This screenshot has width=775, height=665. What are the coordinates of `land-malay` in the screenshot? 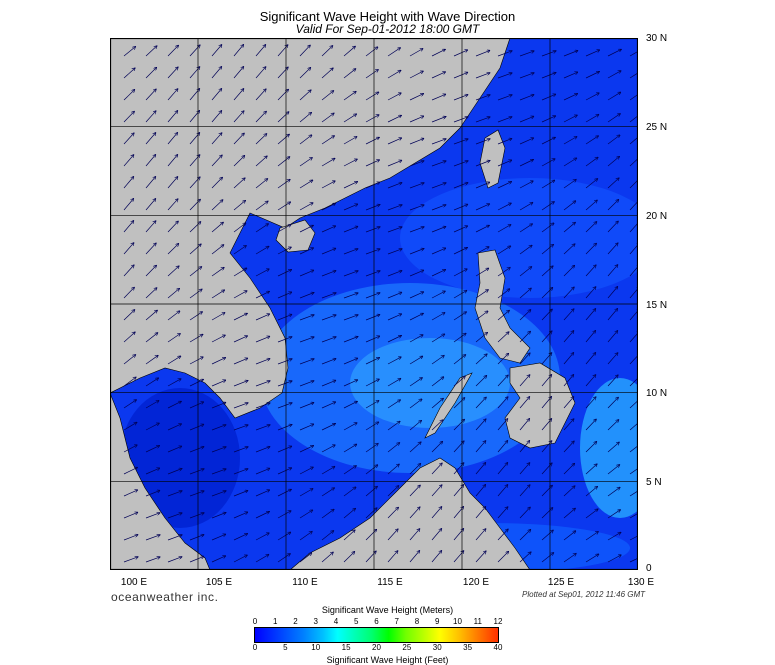 It's located at (160, 481).